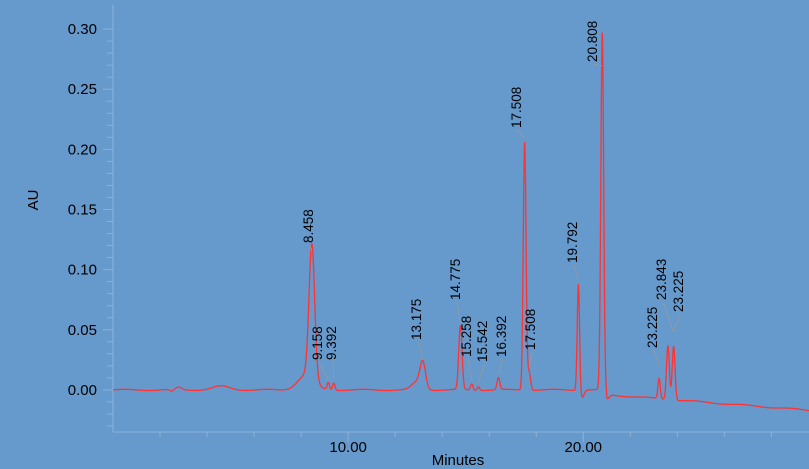  What do you see at coordinates (82, 29) in the screenshot?
I see `y-tick-label: 0.30` at bounding box center [82, 29].